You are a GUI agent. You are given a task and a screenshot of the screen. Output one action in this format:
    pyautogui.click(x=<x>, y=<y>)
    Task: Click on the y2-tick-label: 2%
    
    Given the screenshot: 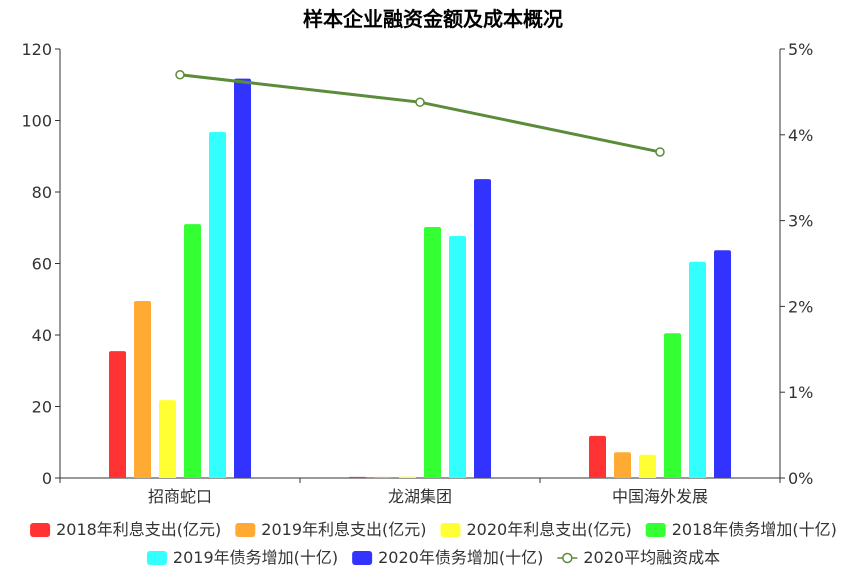 What is the action you would take?
    pyautogui.click(x=800, y=306)
    